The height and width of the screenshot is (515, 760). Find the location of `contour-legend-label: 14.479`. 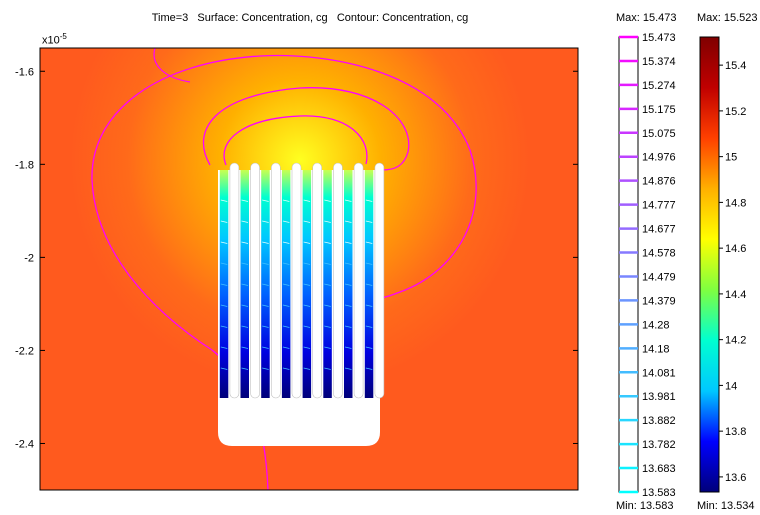

contour-legend-label: 14.479 is located at coordinates (659, 277).